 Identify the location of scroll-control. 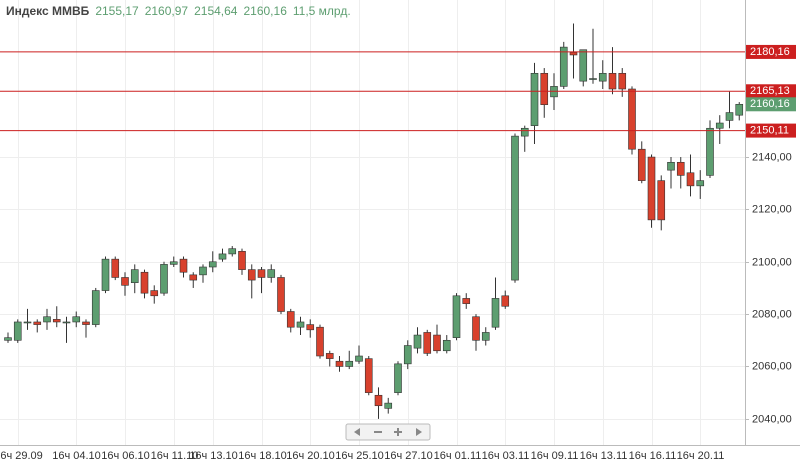
(388, 432).